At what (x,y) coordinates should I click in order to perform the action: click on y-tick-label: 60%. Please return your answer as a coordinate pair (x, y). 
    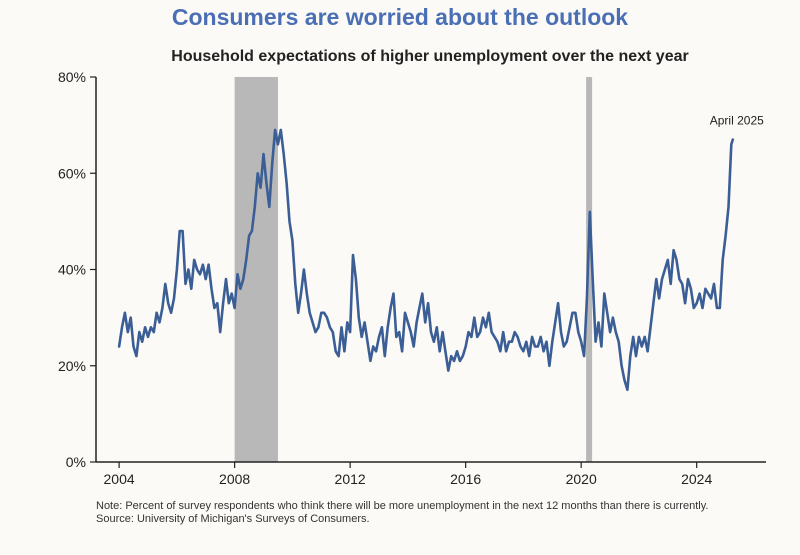
    Looking at the image, I should click on (72, 173).